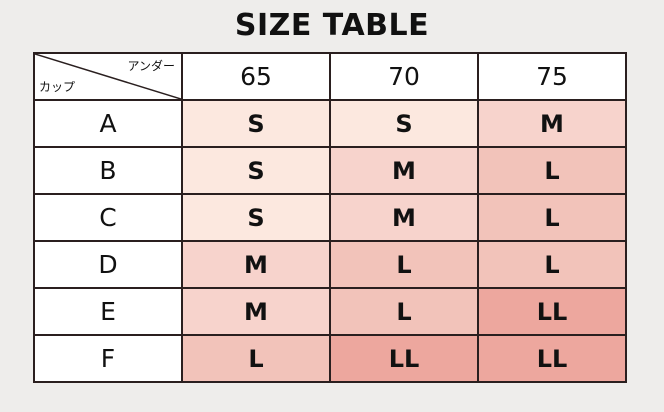 The image size is (664, 412). What do you see at coordinates (108, 170) in the screenshot?
I see `cup-header: B` at bounding box center [108, 170].